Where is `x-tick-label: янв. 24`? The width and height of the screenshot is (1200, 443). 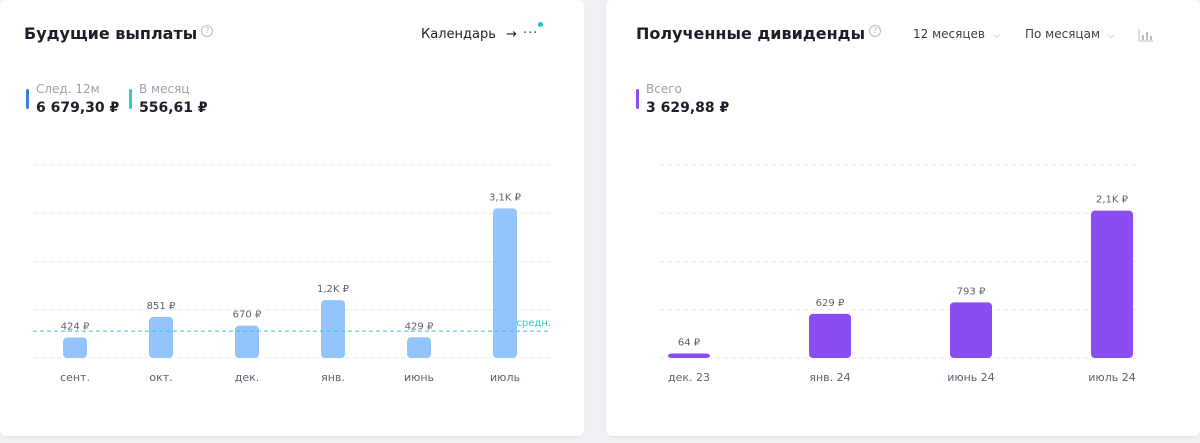 x-tick-label: янв. 24 is located at coordinates (829, 377).